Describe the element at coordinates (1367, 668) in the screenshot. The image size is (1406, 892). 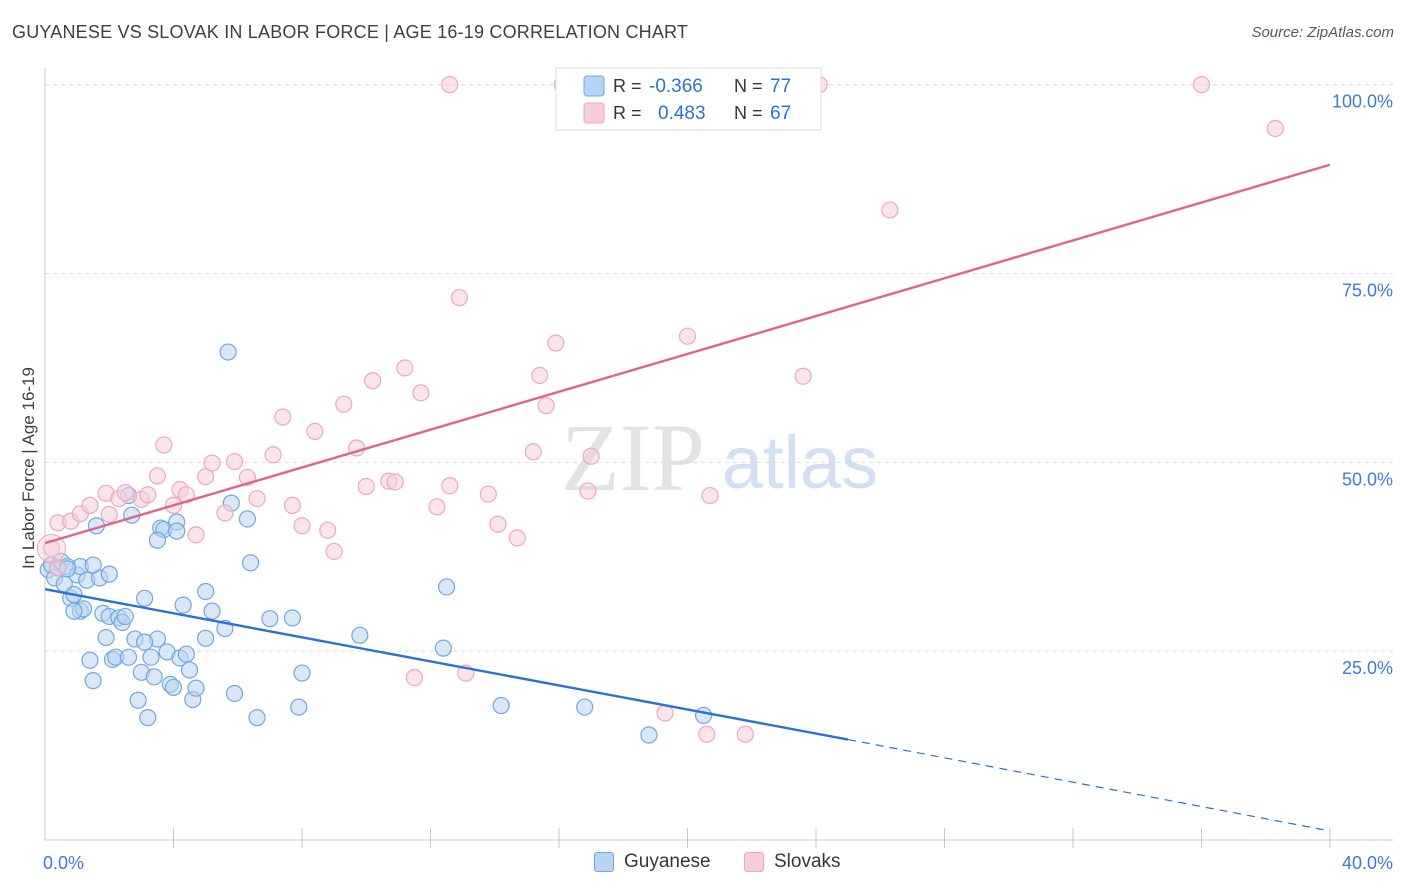
I see `y-tick-label: 25.0%` at that location.